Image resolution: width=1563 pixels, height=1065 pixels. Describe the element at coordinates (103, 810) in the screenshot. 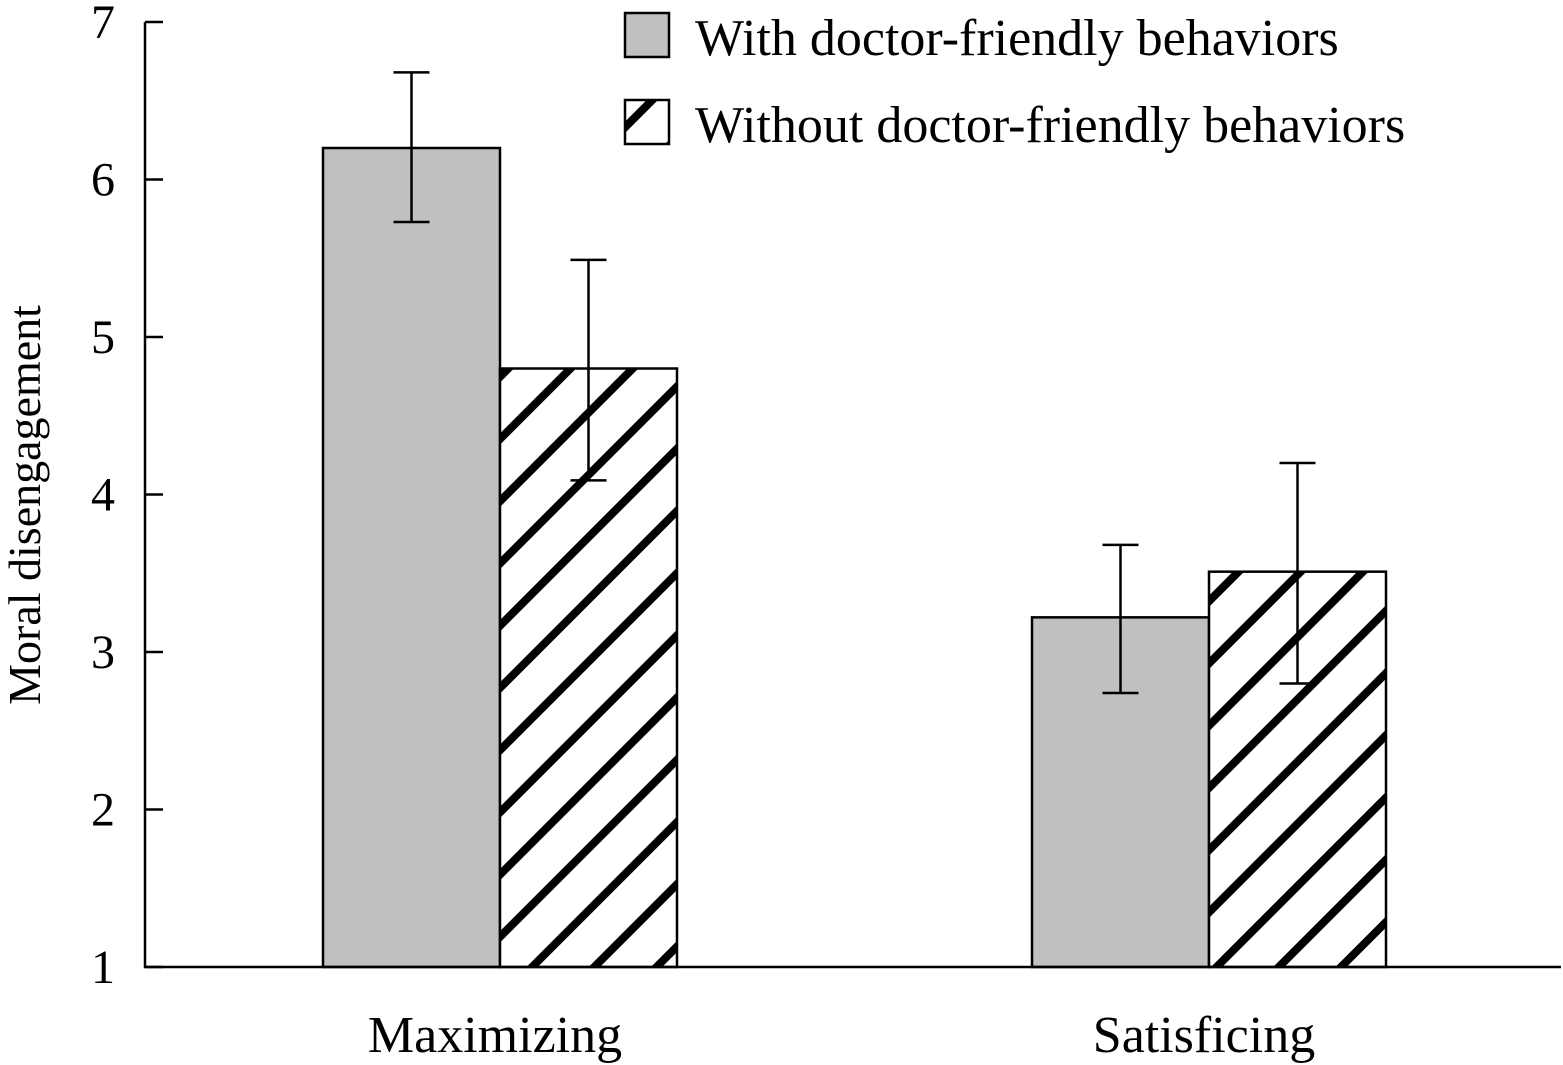

I see `y-tick-label-2: 2` at that location.